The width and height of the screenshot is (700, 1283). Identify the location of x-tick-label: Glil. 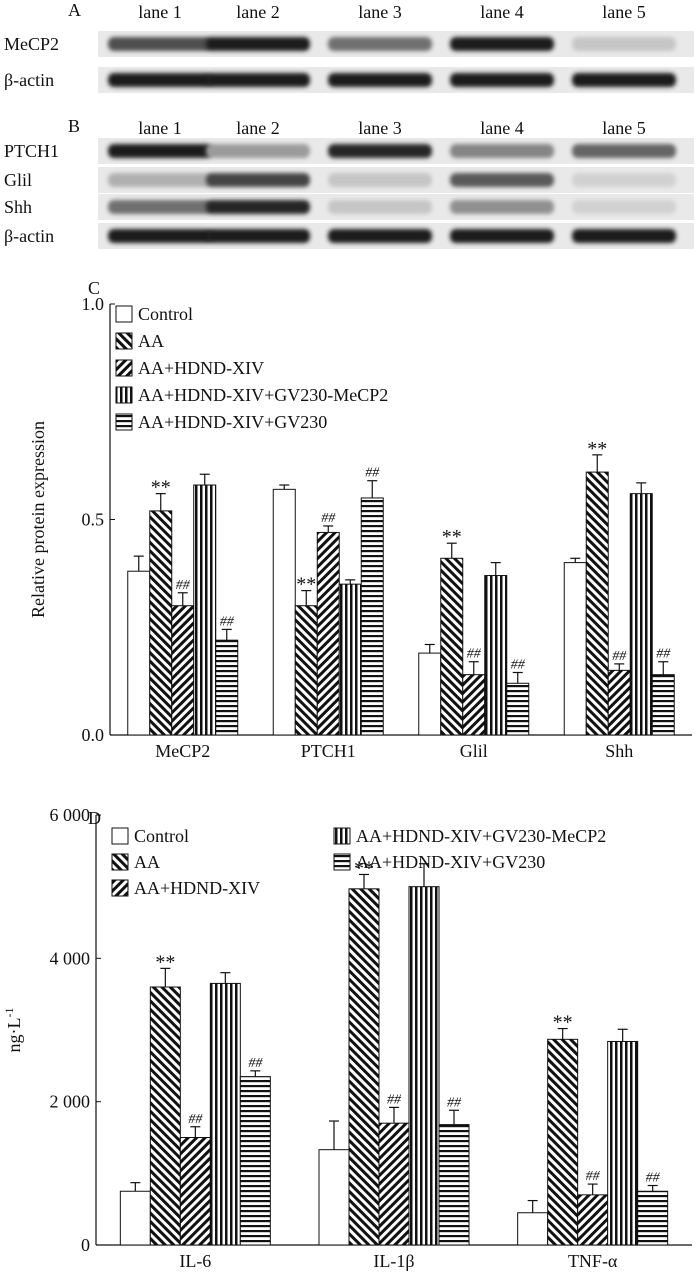
(474, 751).